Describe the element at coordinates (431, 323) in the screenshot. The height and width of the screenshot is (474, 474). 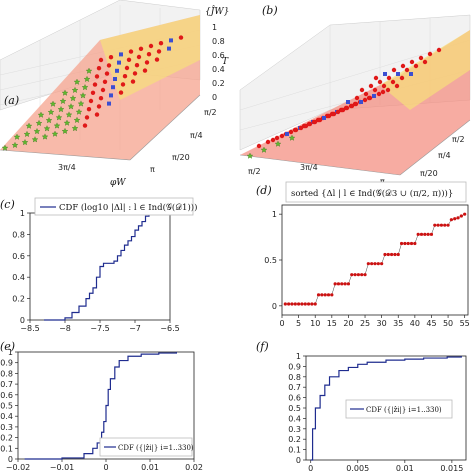
I see `d-xtick-label: 45` at that location.